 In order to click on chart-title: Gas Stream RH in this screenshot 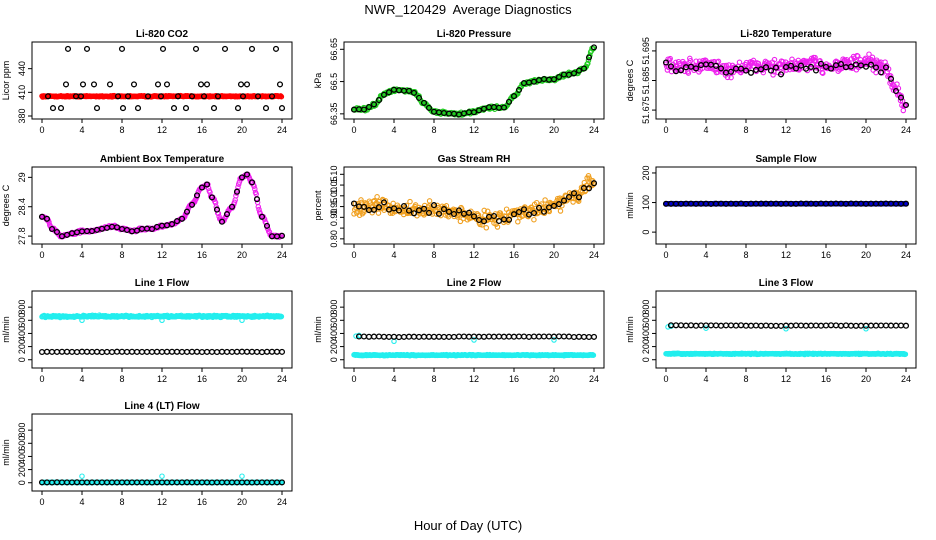, I will do `click(474, 159)`.